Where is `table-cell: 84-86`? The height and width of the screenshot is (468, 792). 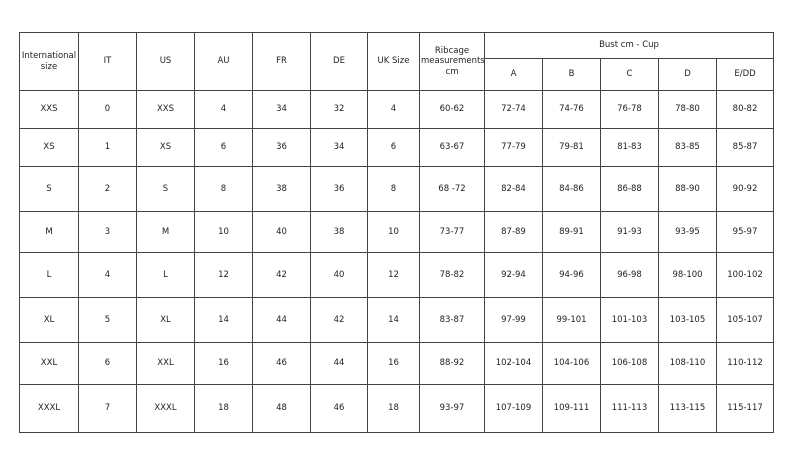
table-cell: 84-86 is located at coordinates (571, 189).